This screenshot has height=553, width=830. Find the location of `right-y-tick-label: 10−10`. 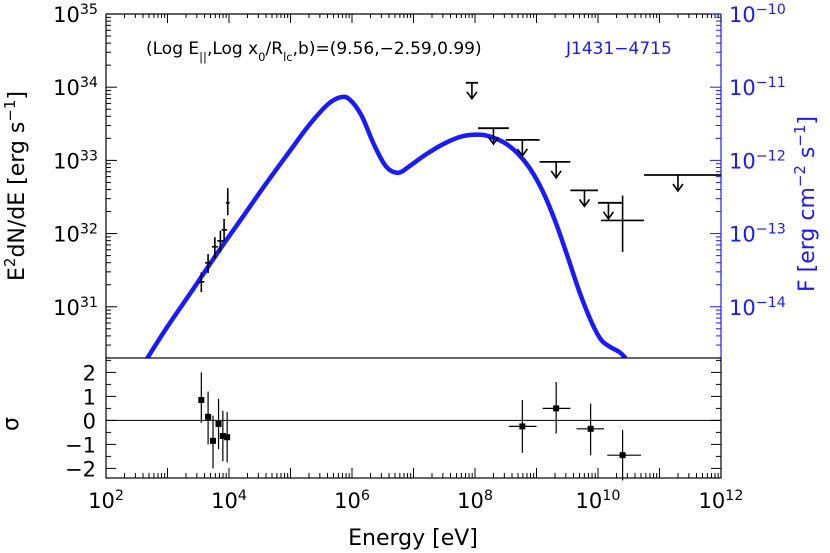

right-y-tick-label: 10−10 is located at coordinates (757, 14).